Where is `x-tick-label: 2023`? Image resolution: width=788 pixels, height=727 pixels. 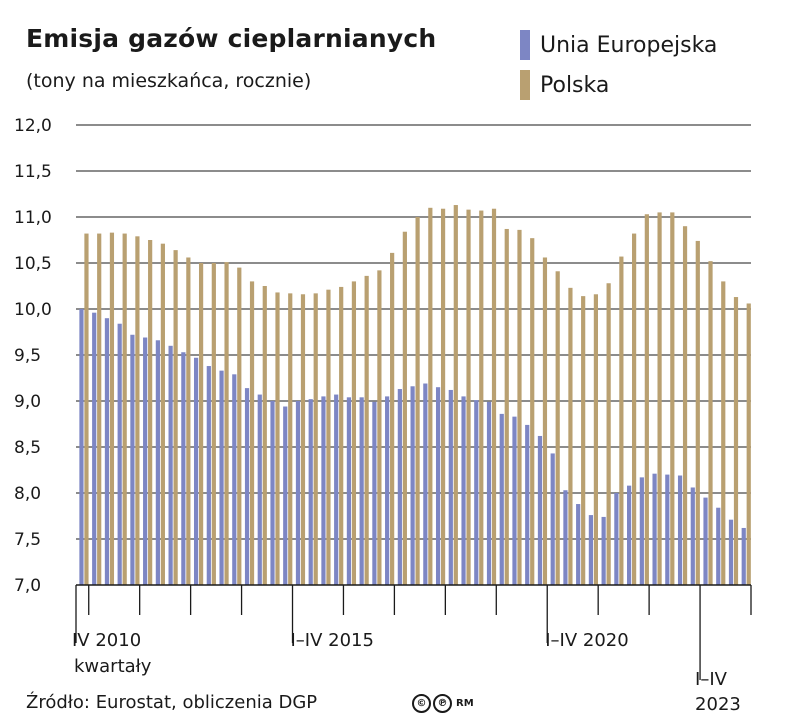
x-tick-label: 2023 is located at coordinates (718, 704).